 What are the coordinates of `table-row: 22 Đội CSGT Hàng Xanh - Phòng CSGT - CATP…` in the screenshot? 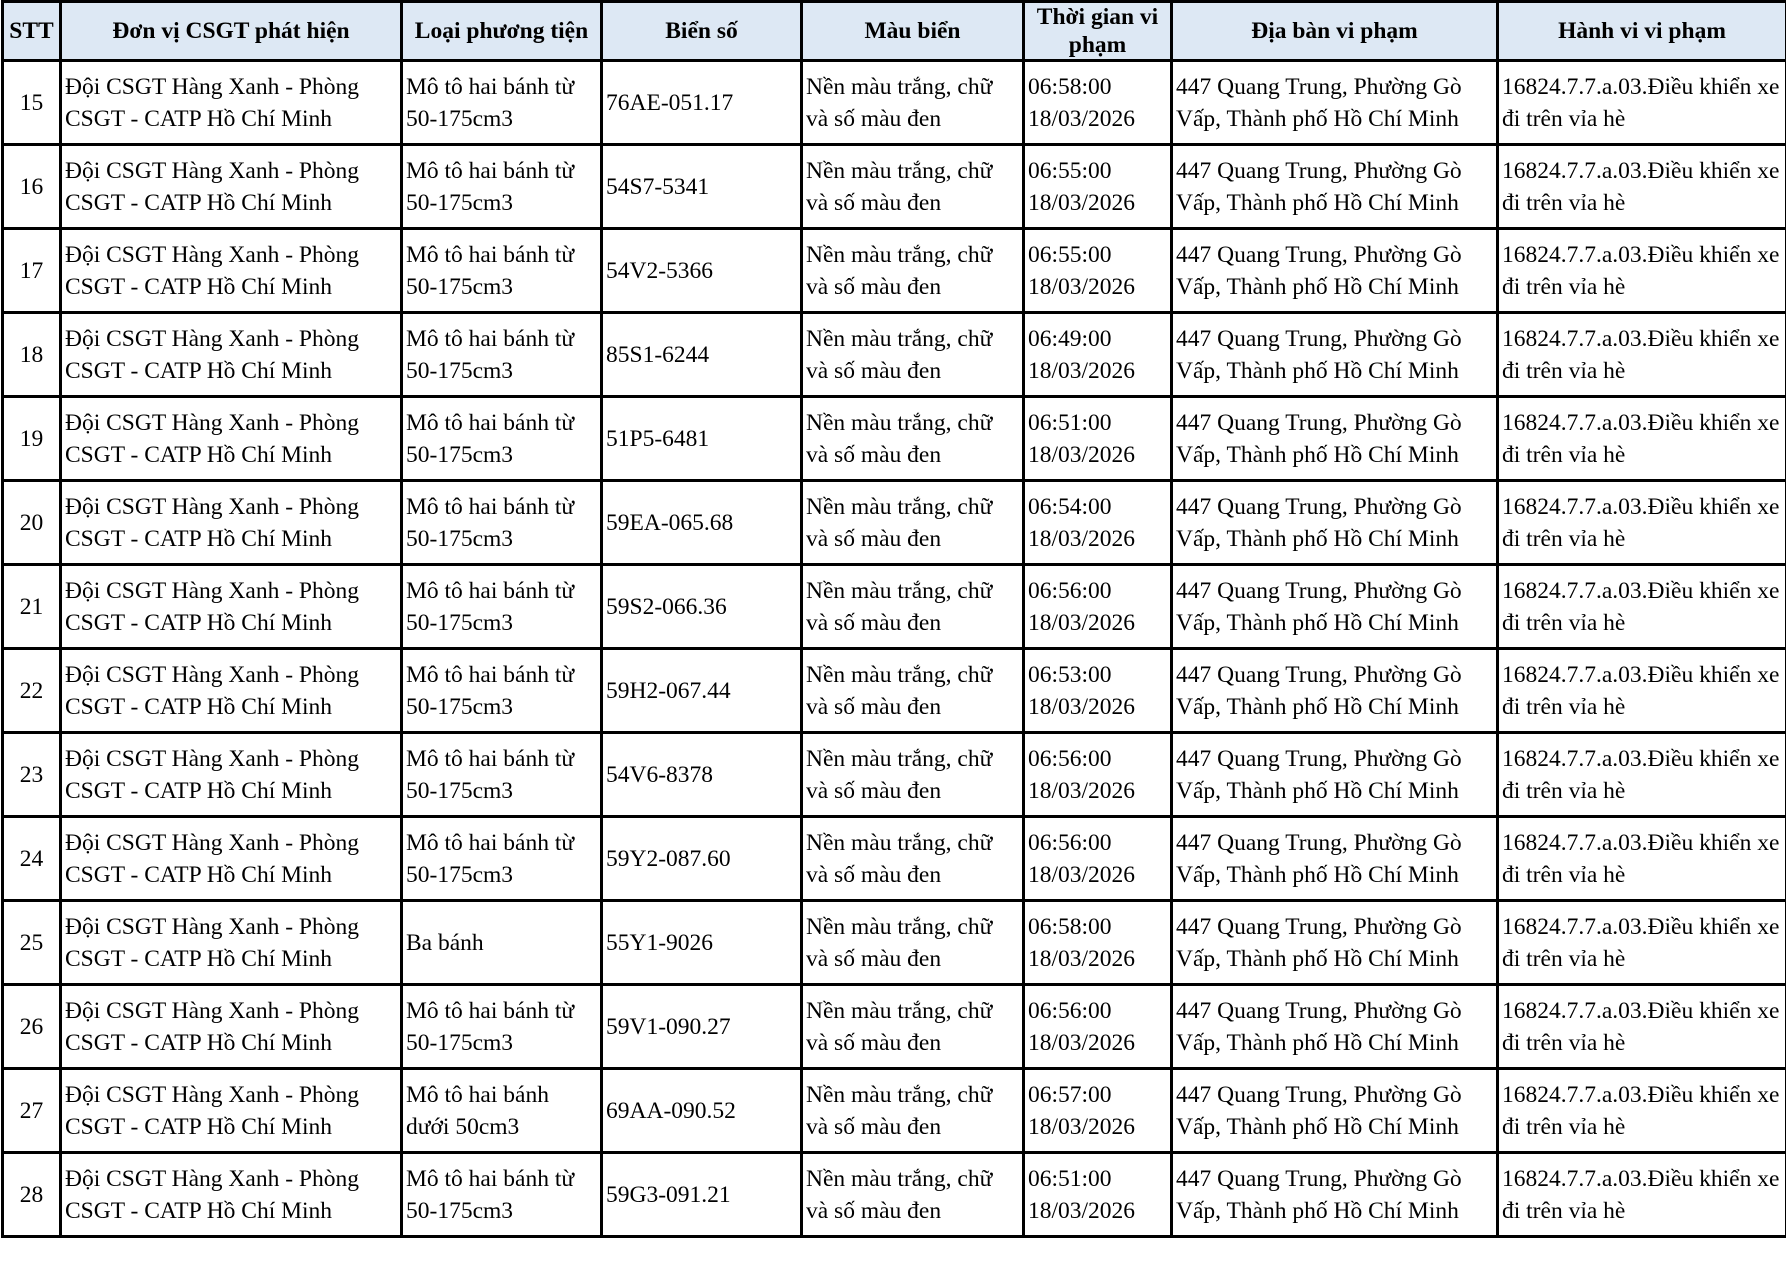 It's located at (893, 690).